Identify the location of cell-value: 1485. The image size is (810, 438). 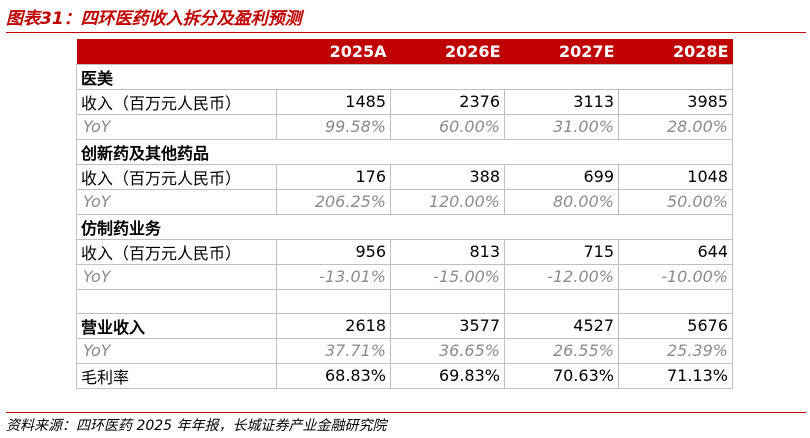
(333, 101).